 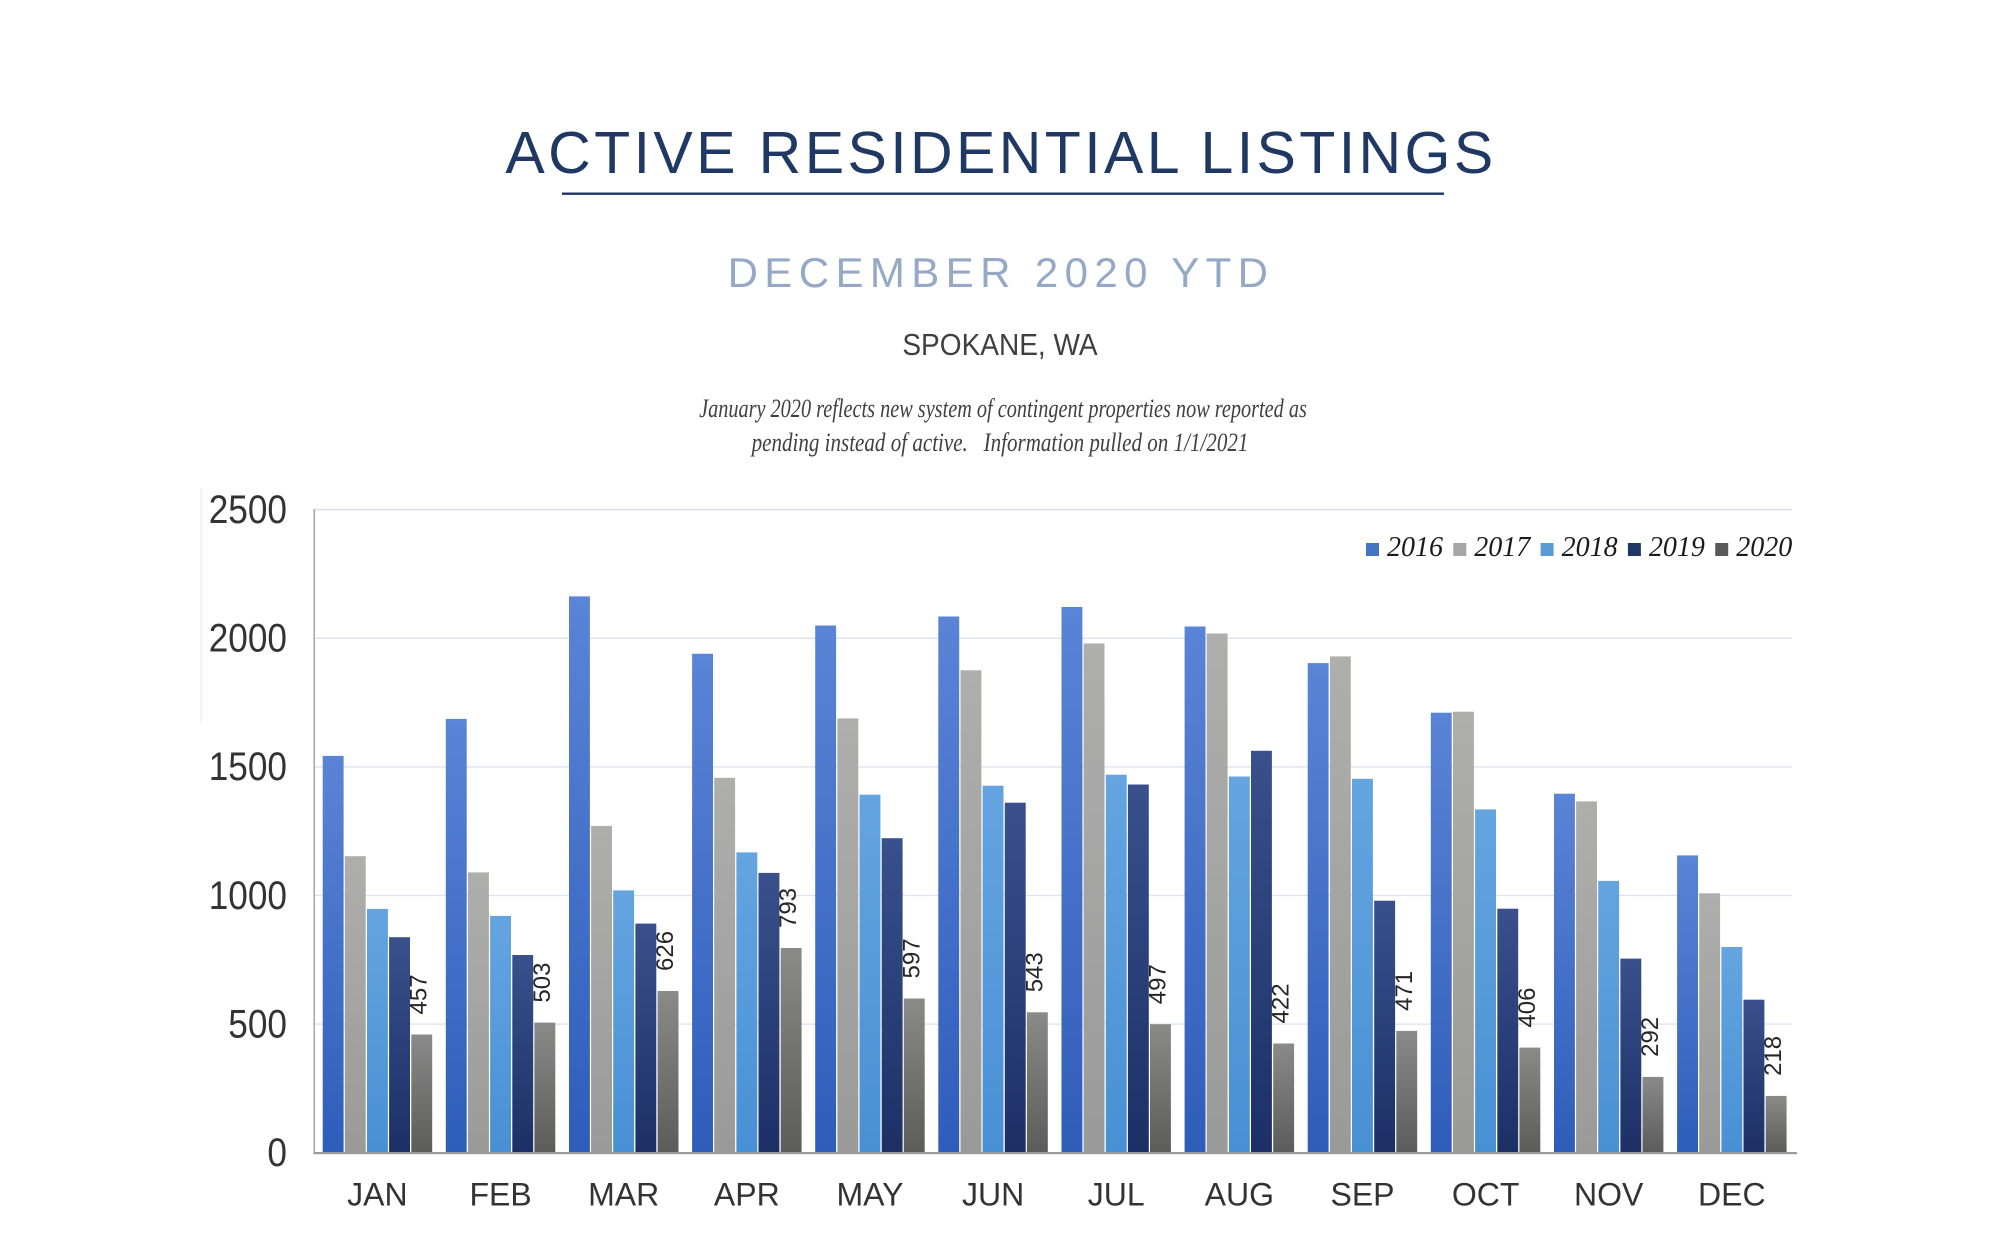 What do you see at coordinates (665, 951) in the screenshot?
I see `svg-text: 626` at bounding box center [665, 951].